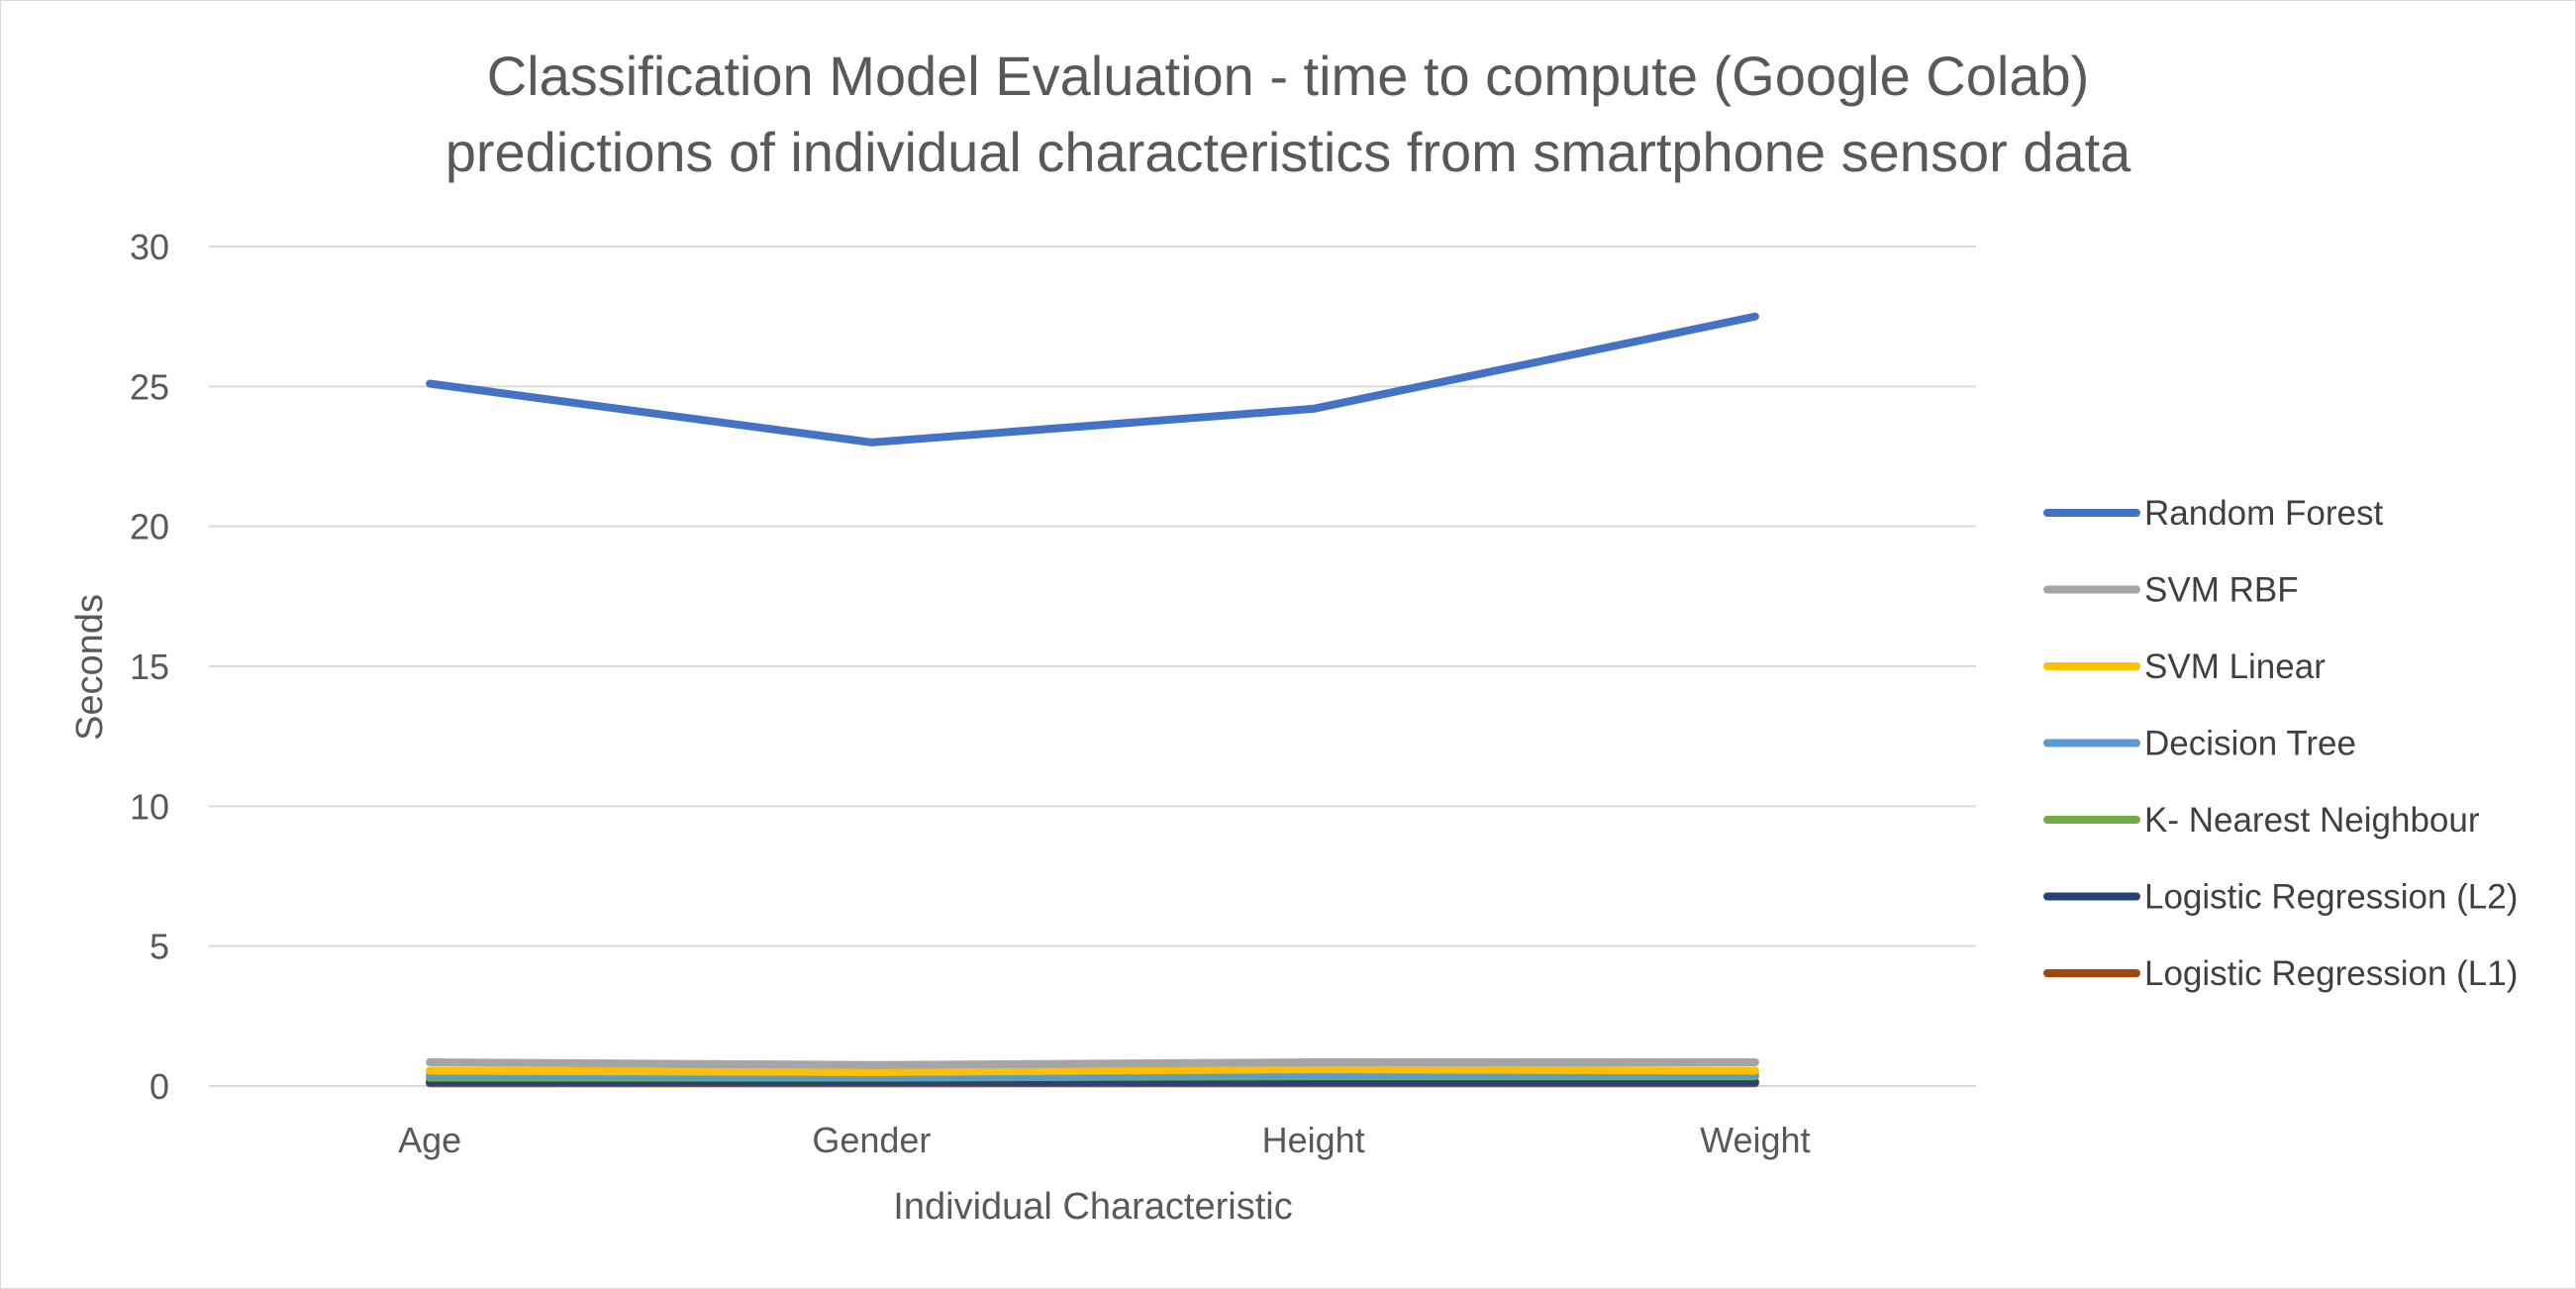  What do you see at coordinates (150, 807) in the screenshot?
I see `y-tick-label: 10` at bounding box center [150, 807].